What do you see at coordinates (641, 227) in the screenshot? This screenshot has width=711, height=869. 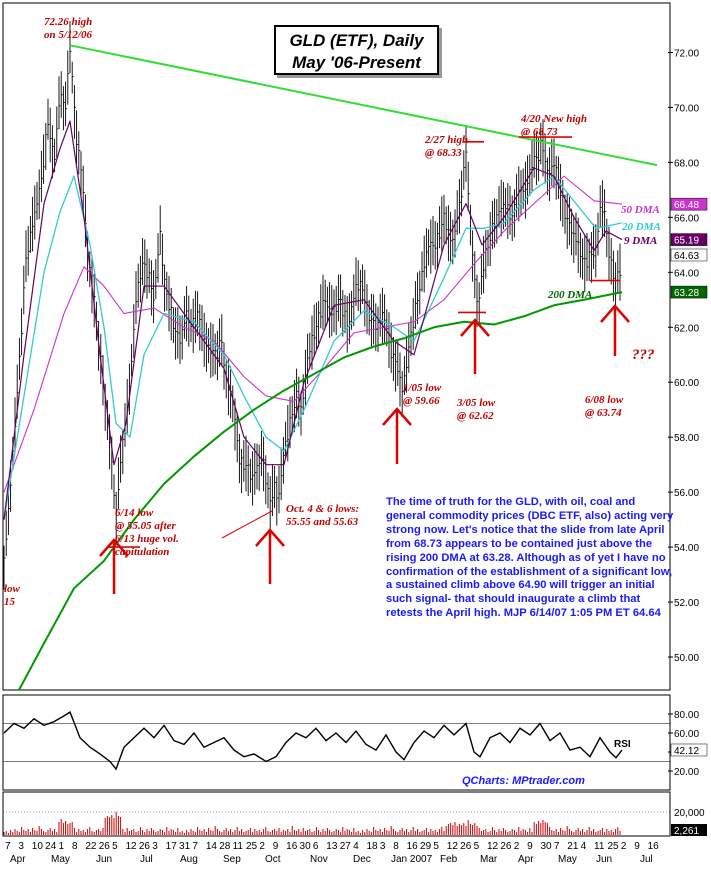 I see `label-20-dma: 20 DMA` at bounding box center [641, 227].